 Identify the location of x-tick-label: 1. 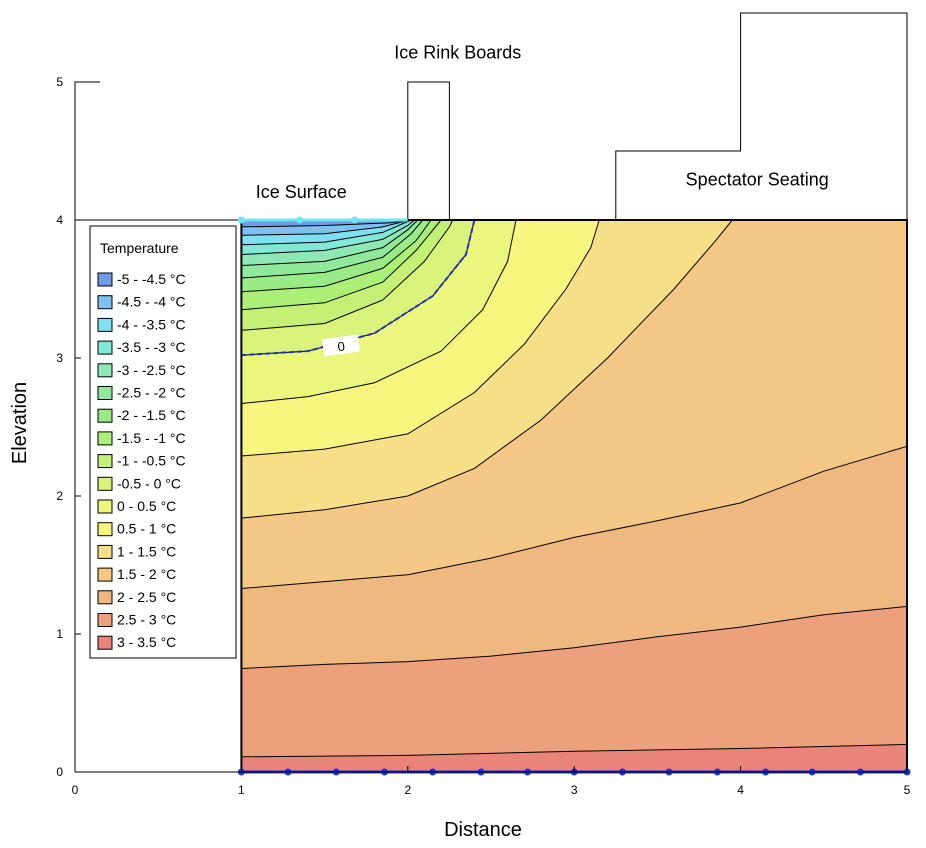
(241, 790).